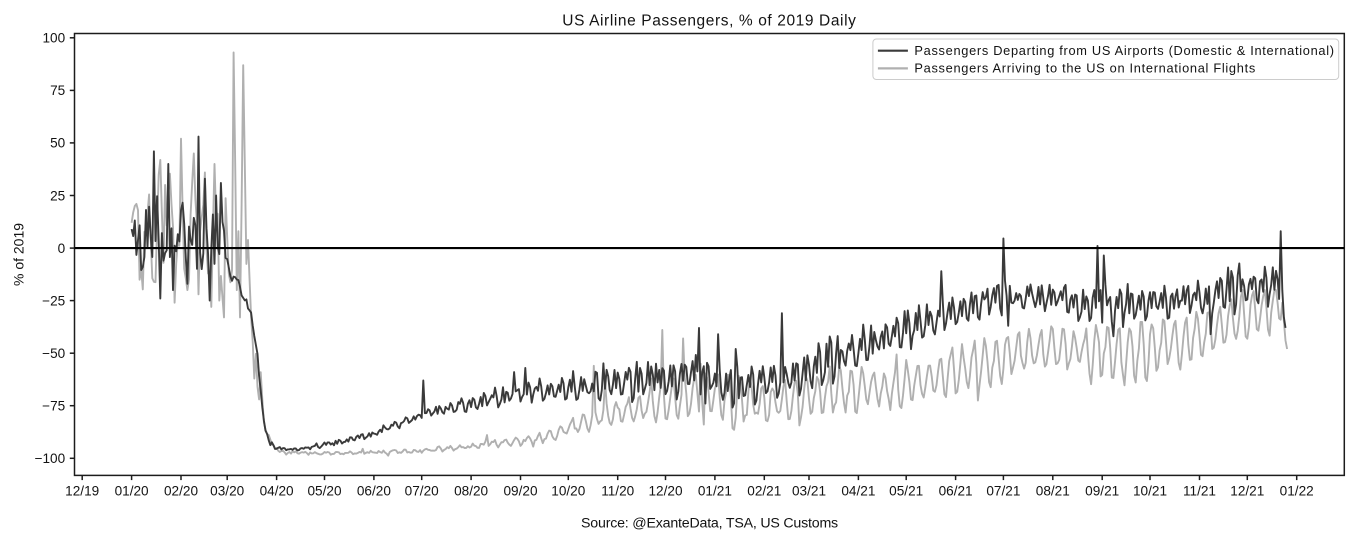 The height and width of the screenshot is (549, 1360). What do you see at coordinates (665, 491) in the screenshot?
I see `svg-text: 12/20` at bounding box center [665, 491].